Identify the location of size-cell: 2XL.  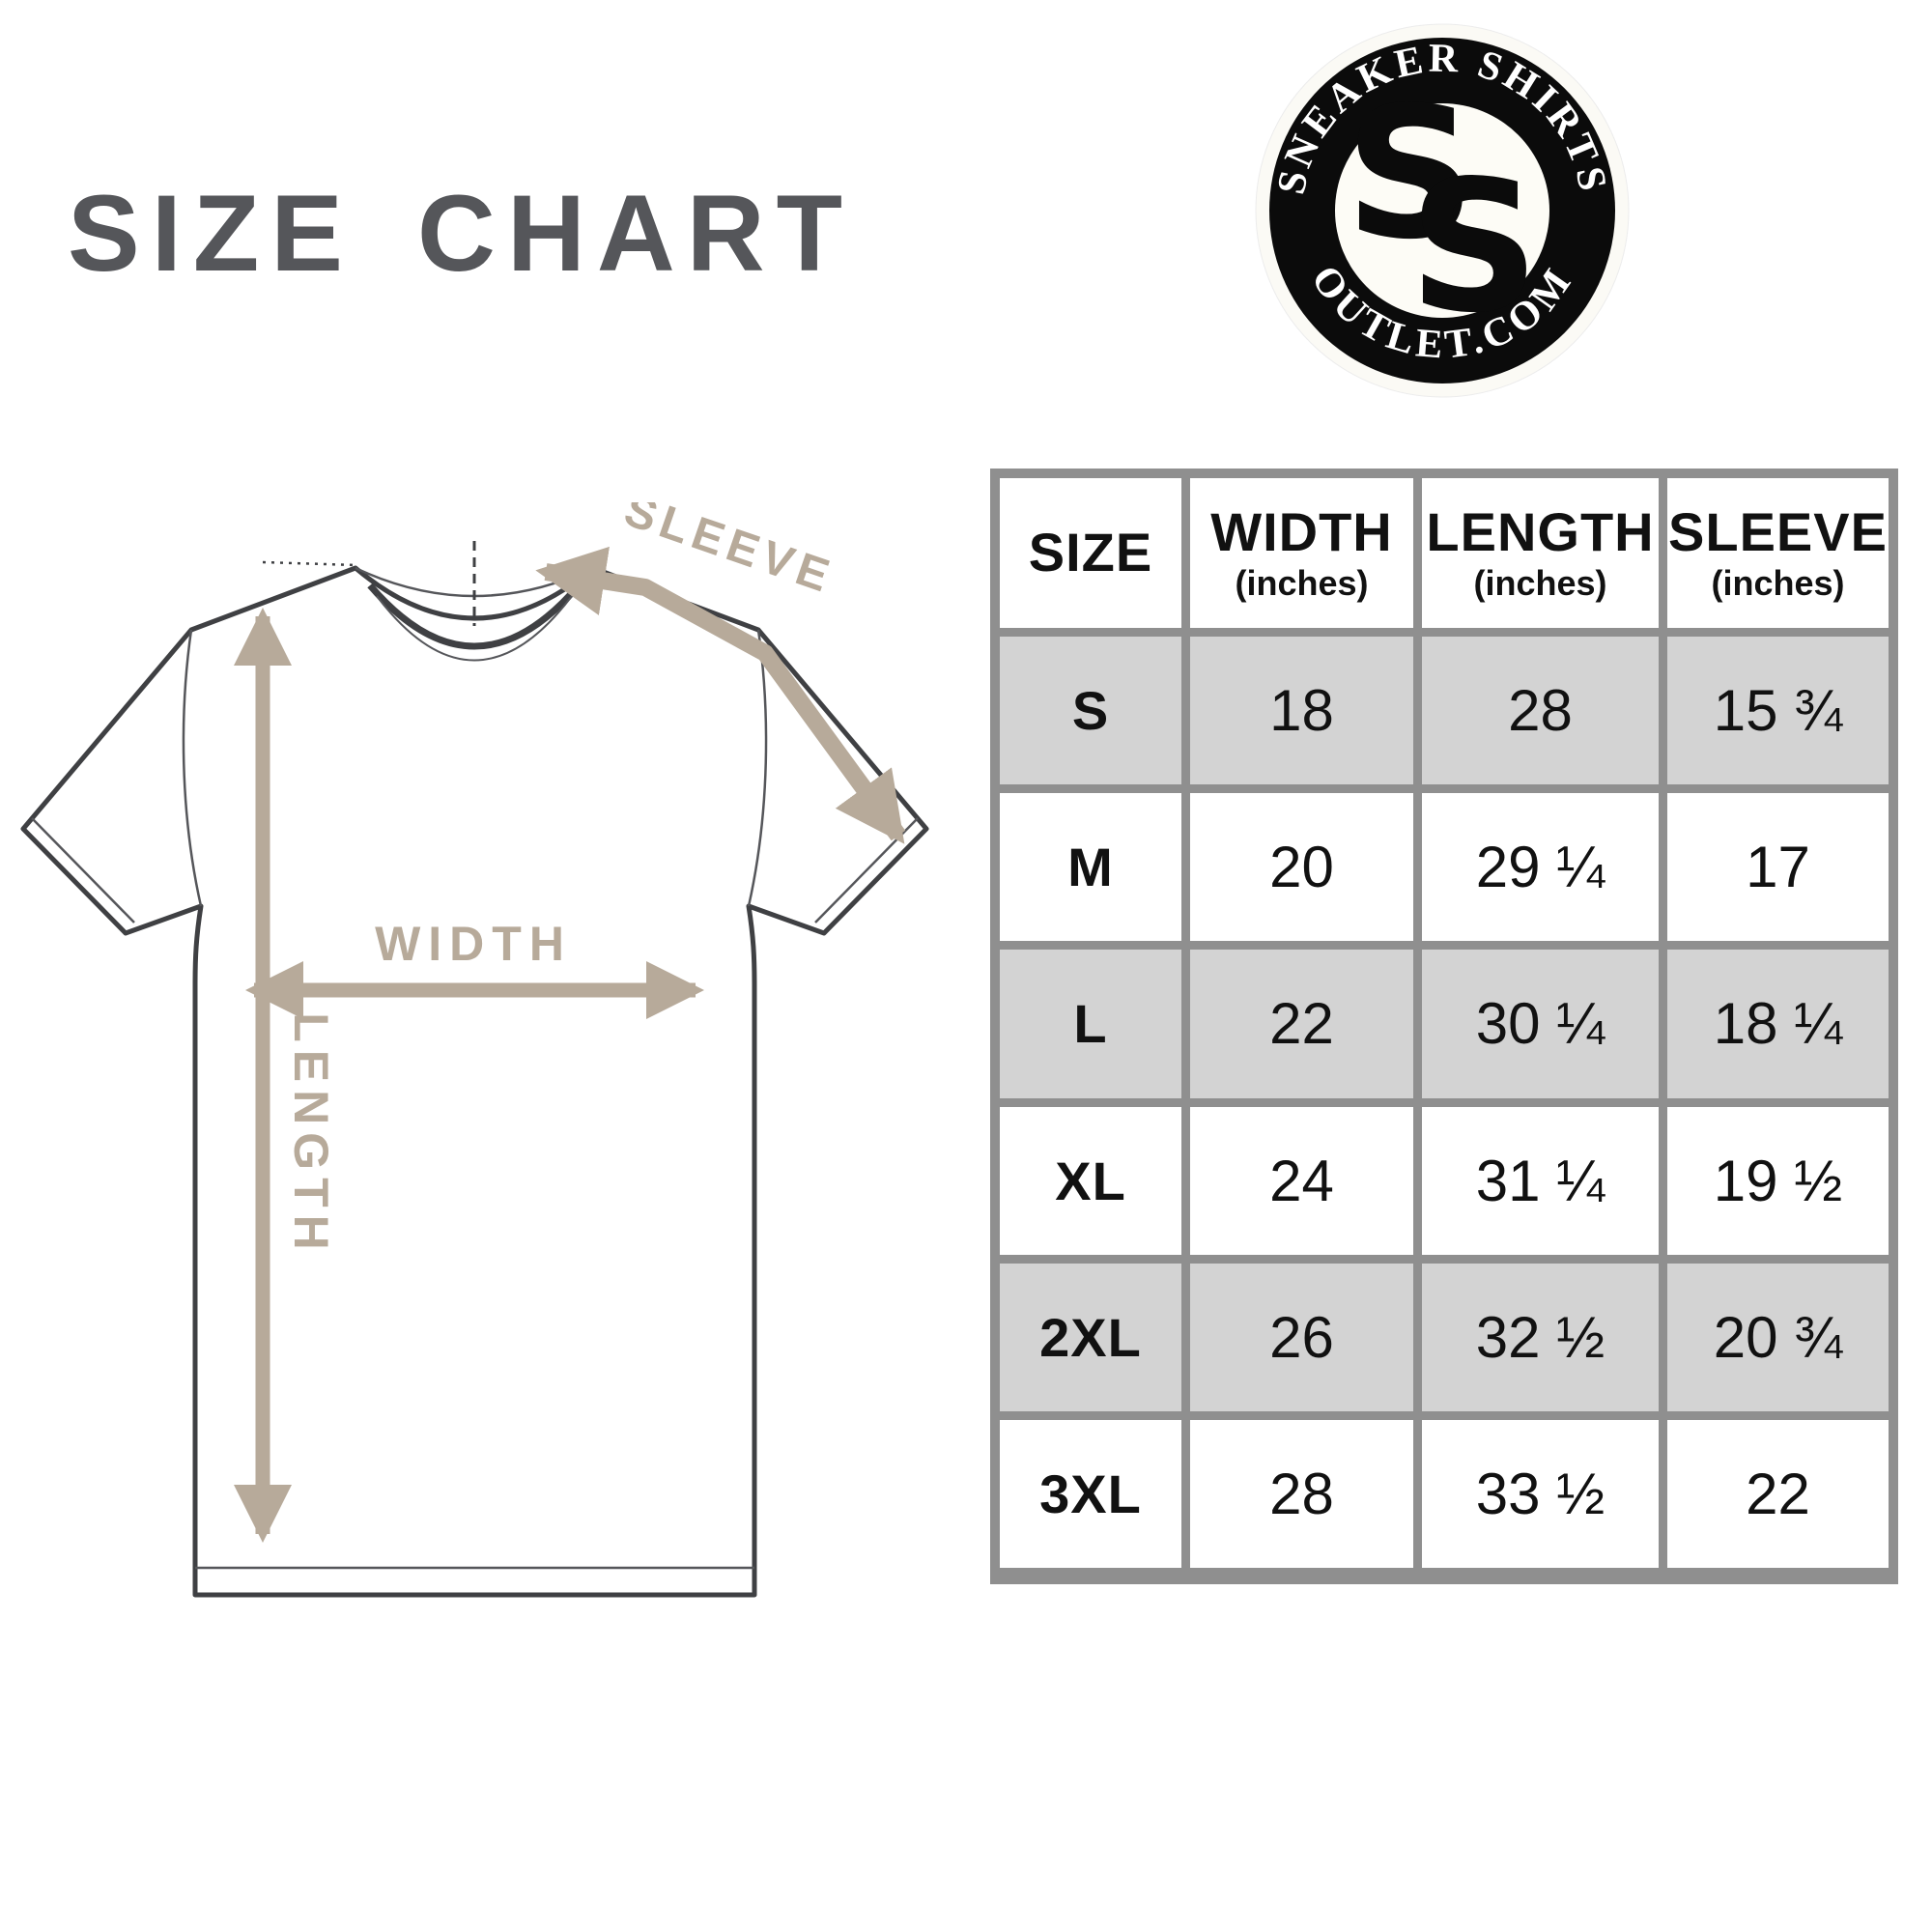
(1090, 1337).